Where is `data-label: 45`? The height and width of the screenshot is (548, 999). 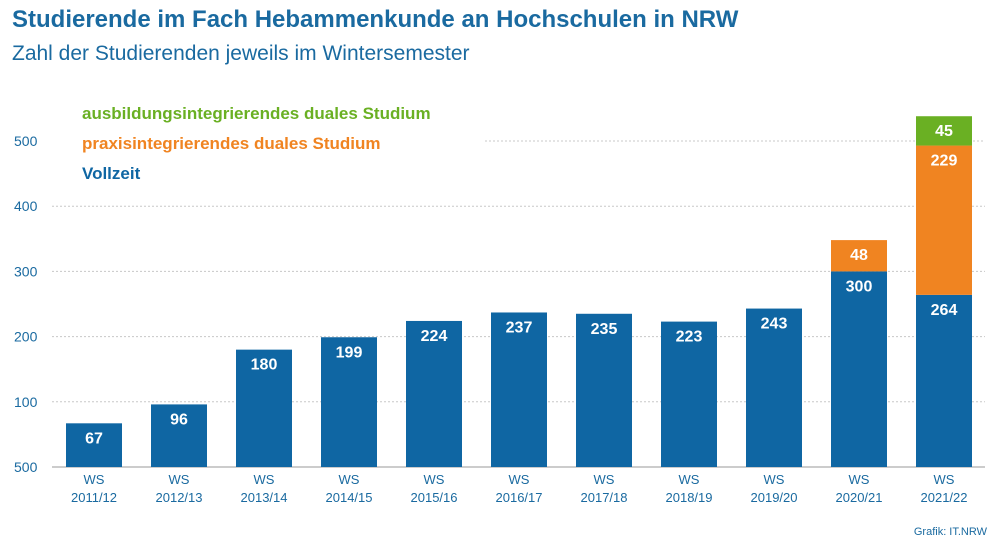 data-label: 45 is located at coordinates (944, 131).